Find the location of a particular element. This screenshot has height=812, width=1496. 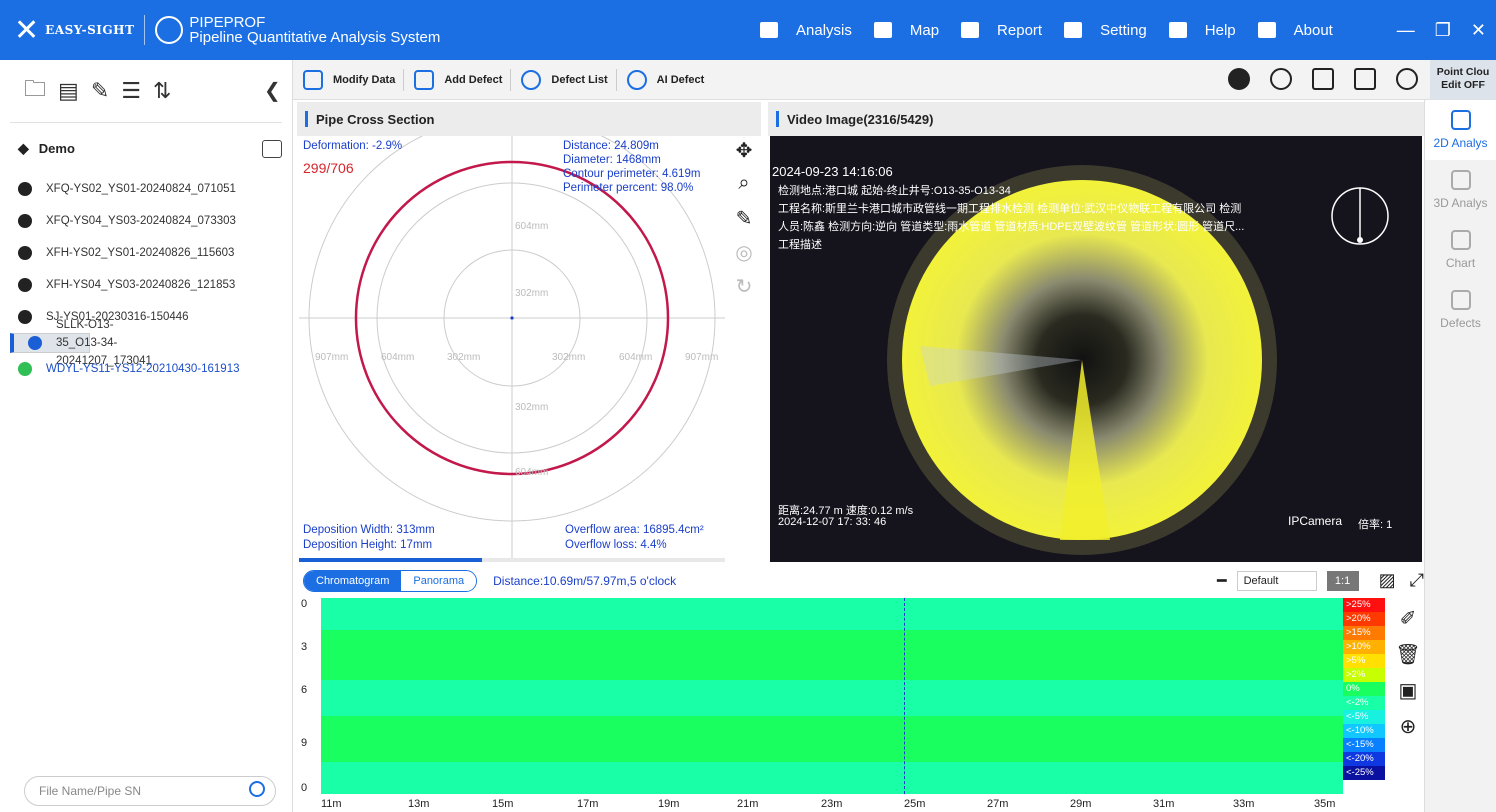

move-icon: ✥ is located at coordinates (744, 151).